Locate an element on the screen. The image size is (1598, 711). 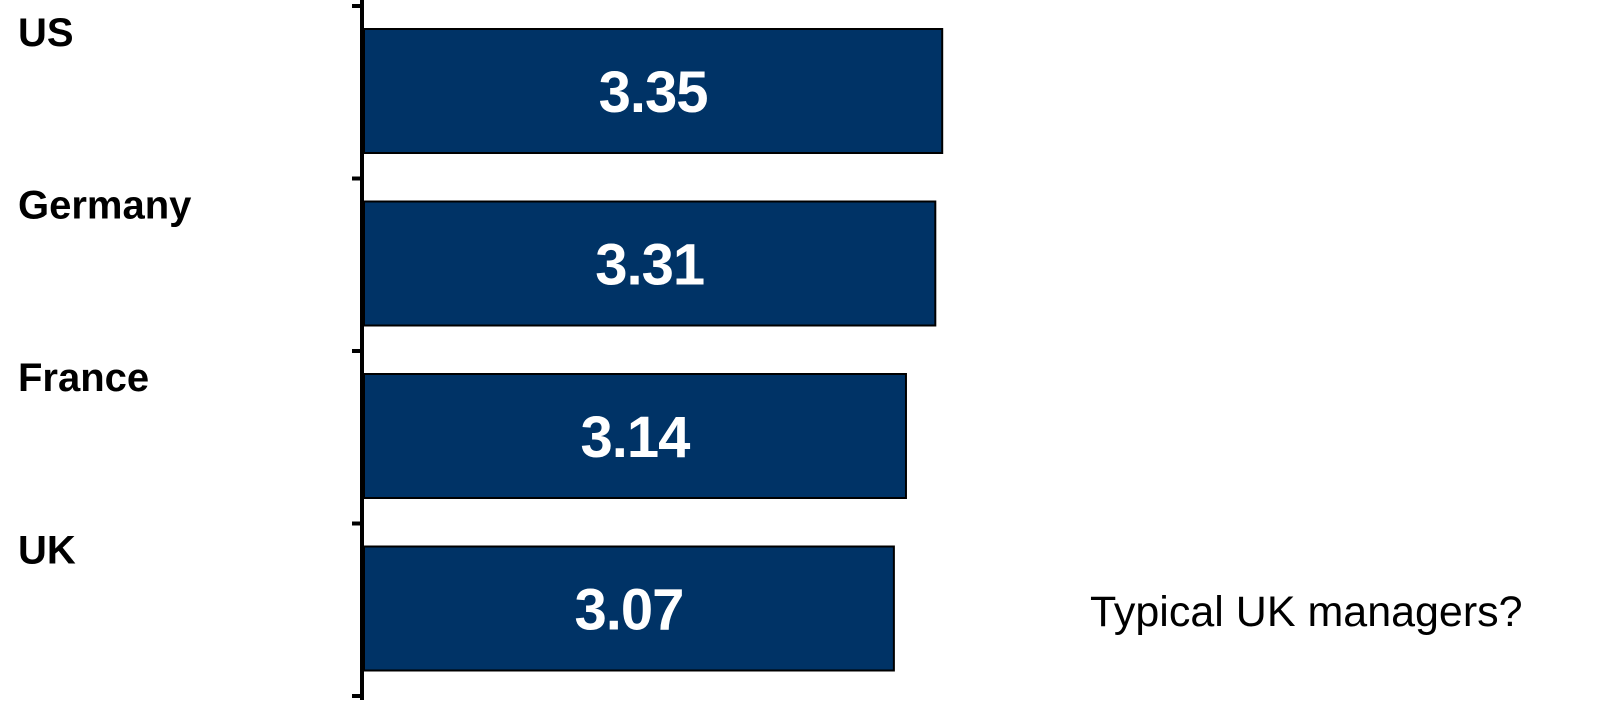
category-label-germany: Germany is located at coordinates (105, 206).